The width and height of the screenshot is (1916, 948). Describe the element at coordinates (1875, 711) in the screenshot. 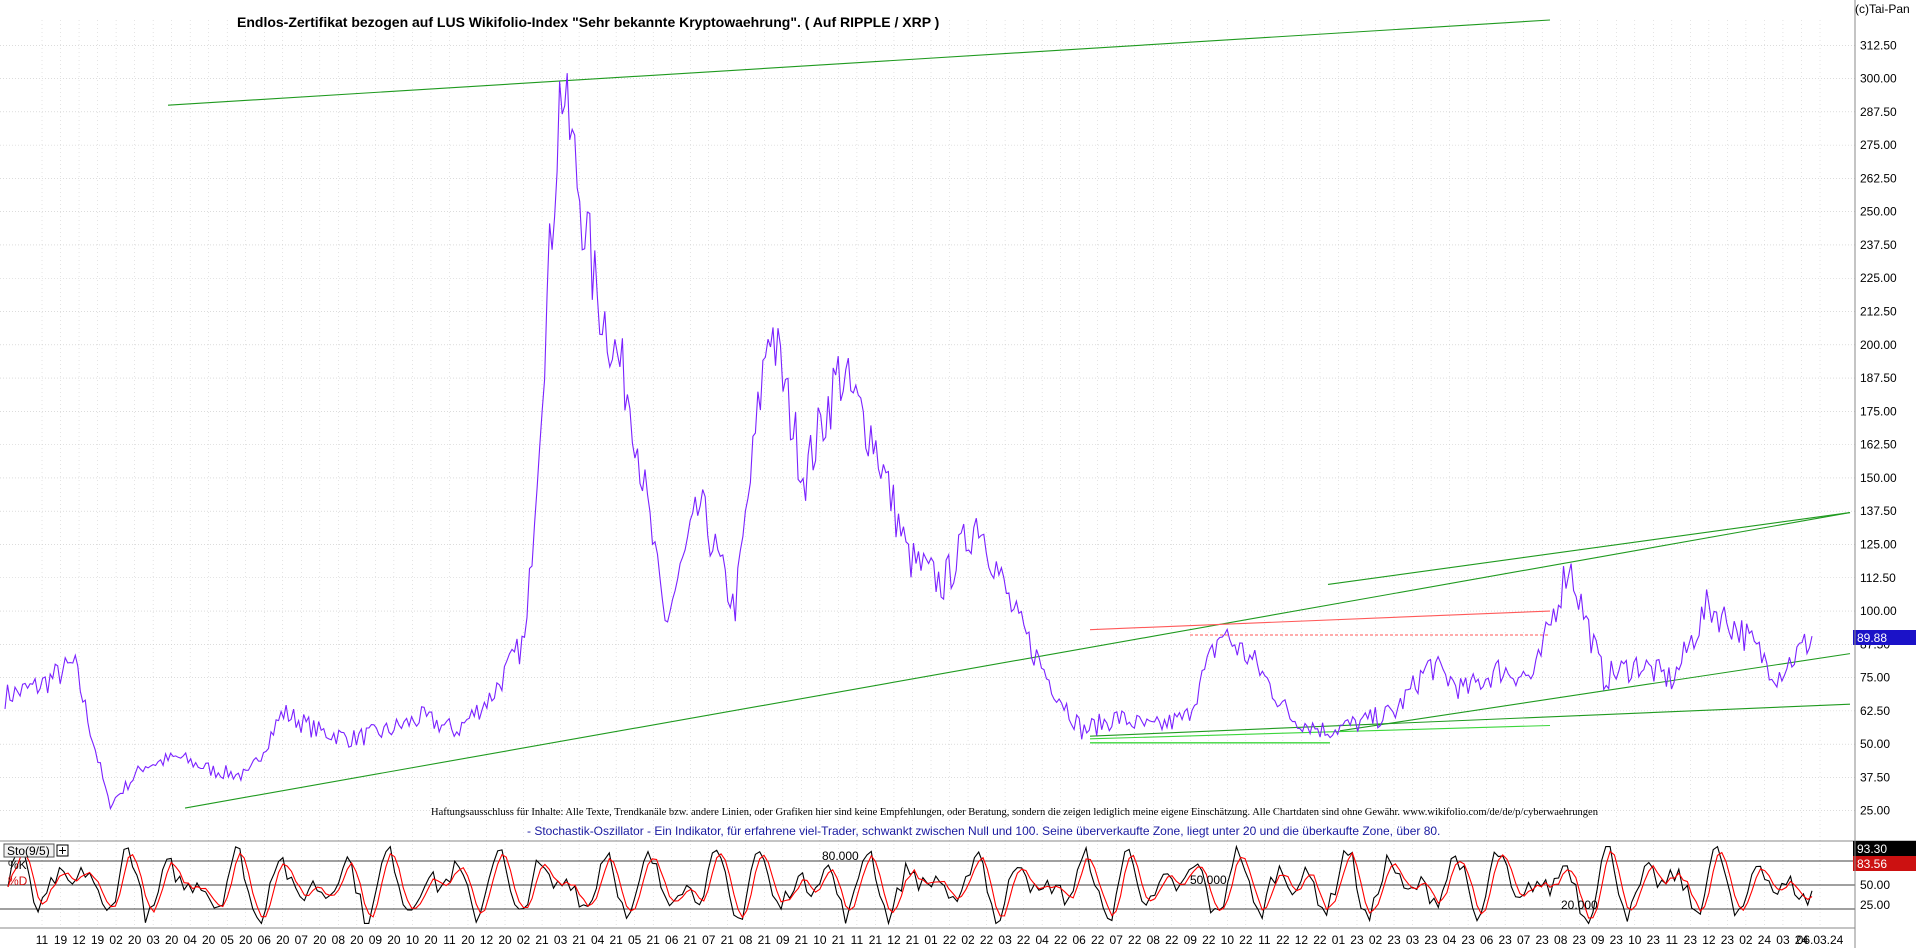

I see `y-tick-label: 62.50` at that location.